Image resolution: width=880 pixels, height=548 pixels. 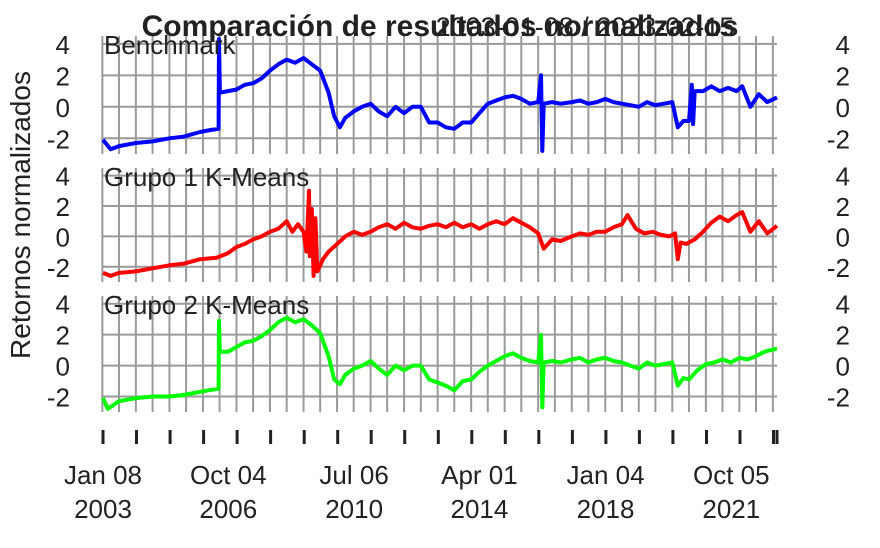 I want to click on chart-date-range-overlay: 2003-01-08 / 2023-02-15, so click(x=585, y=27).